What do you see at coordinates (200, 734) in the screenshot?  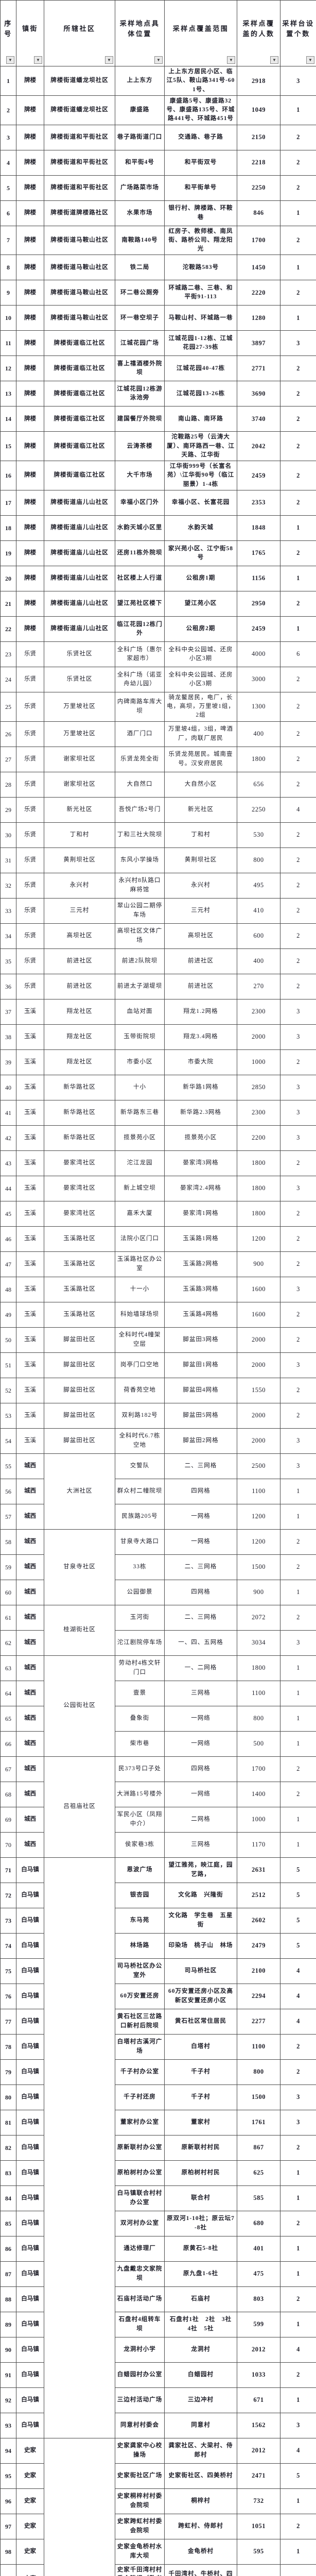 I see `cell-coverage: 万里坡4组，3组，啤酒厂，肉联厂居民` at bounding box center [200, 734].